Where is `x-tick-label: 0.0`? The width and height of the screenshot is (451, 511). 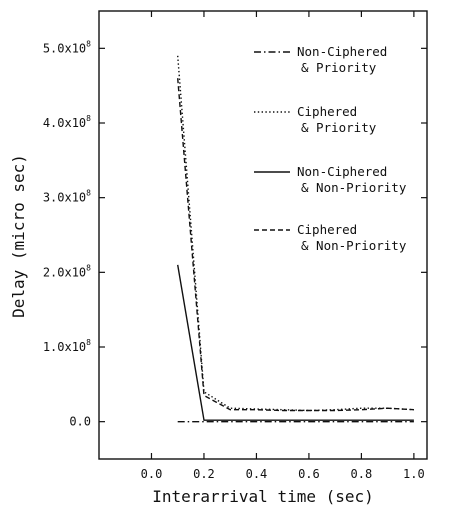 x-tick-label: 0.0 is located at coordinates (152, 474).